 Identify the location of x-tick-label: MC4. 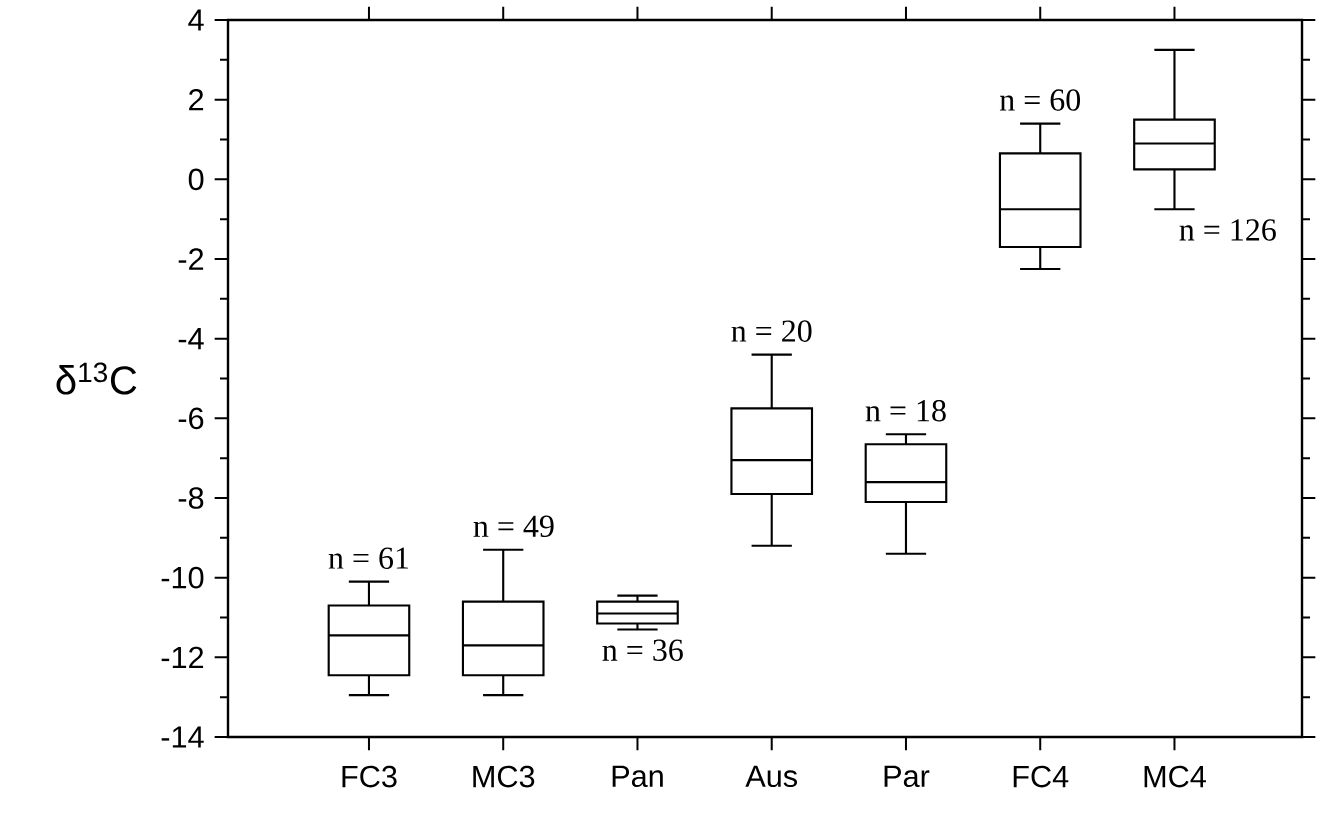
(1175, 776).